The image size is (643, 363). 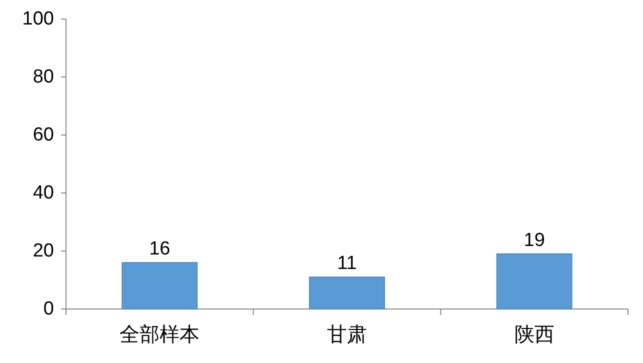 I want to click on y-tick-label: 0, so click(x=48, y=309).